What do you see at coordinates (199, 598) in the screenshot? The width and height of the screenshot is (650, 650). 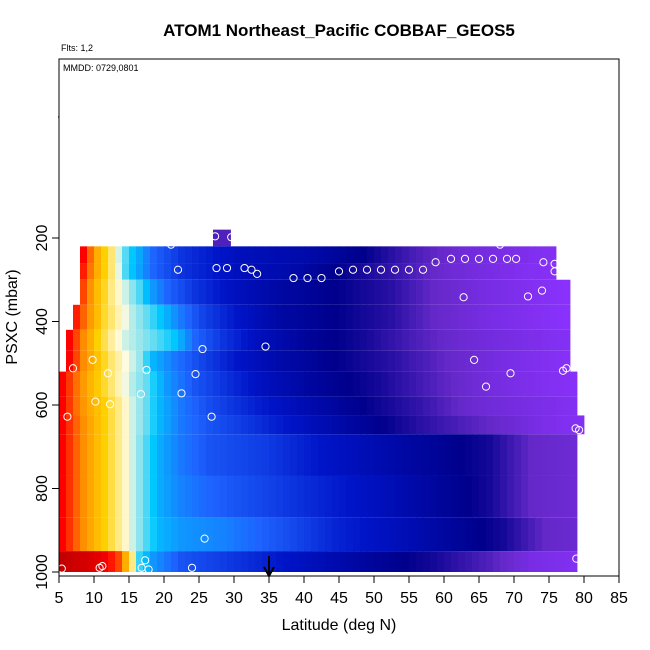 I see `x-tick-label: 25` at bounding box center [199, 598].